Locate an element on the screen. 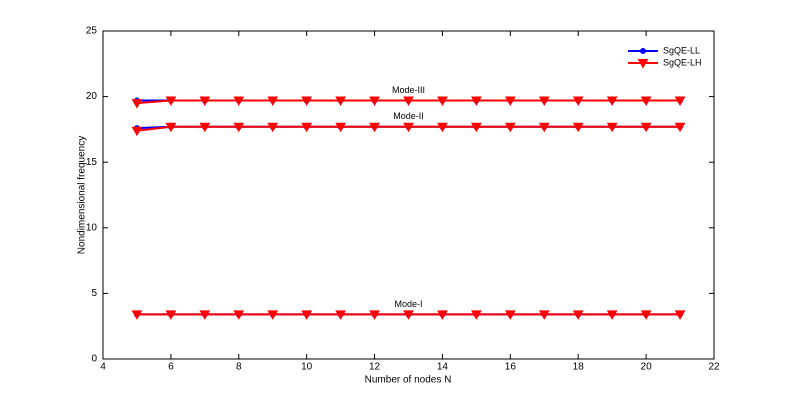  x-tick-label: 6 is located at coordinates (171, 367).